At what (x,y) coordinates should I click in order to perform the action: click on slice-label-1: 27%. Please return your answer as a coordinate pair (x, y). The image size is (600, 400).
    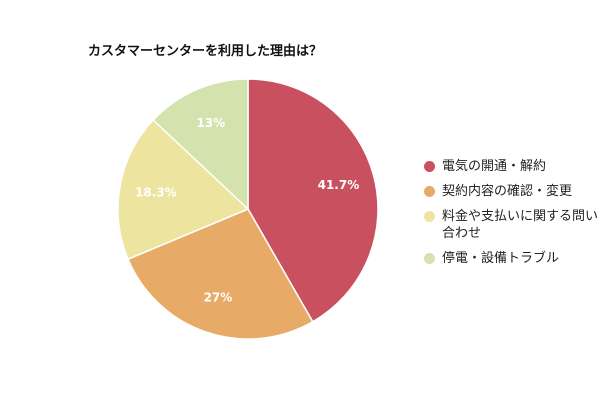
    Looking at the image, I should click on (218, 298).